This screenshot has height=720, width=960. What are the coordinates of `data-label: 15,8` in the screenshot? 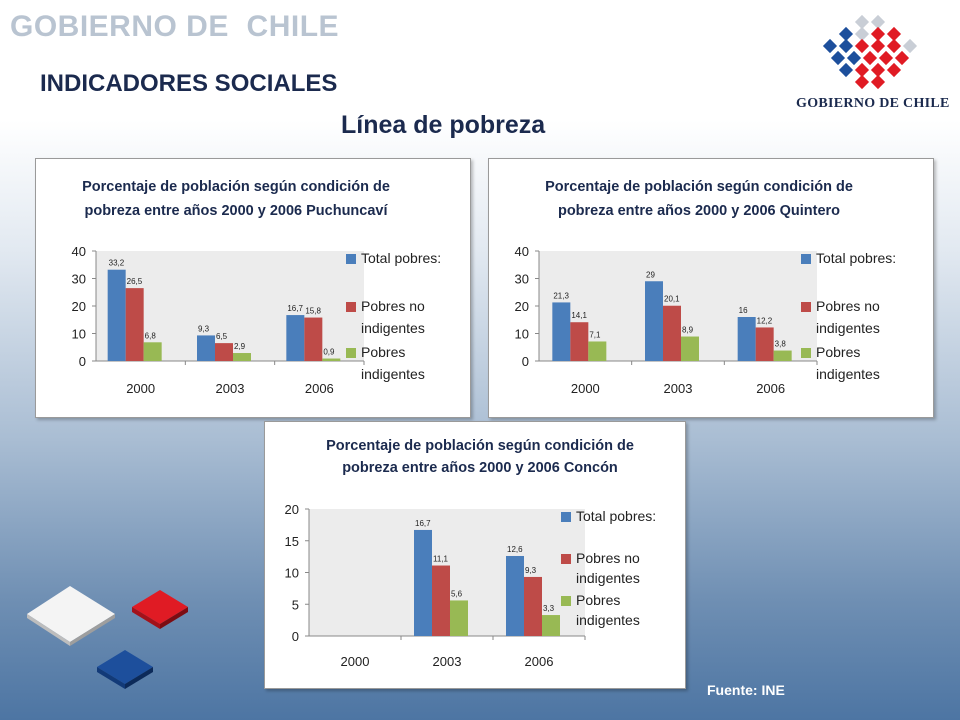 It's located at (313, 311).